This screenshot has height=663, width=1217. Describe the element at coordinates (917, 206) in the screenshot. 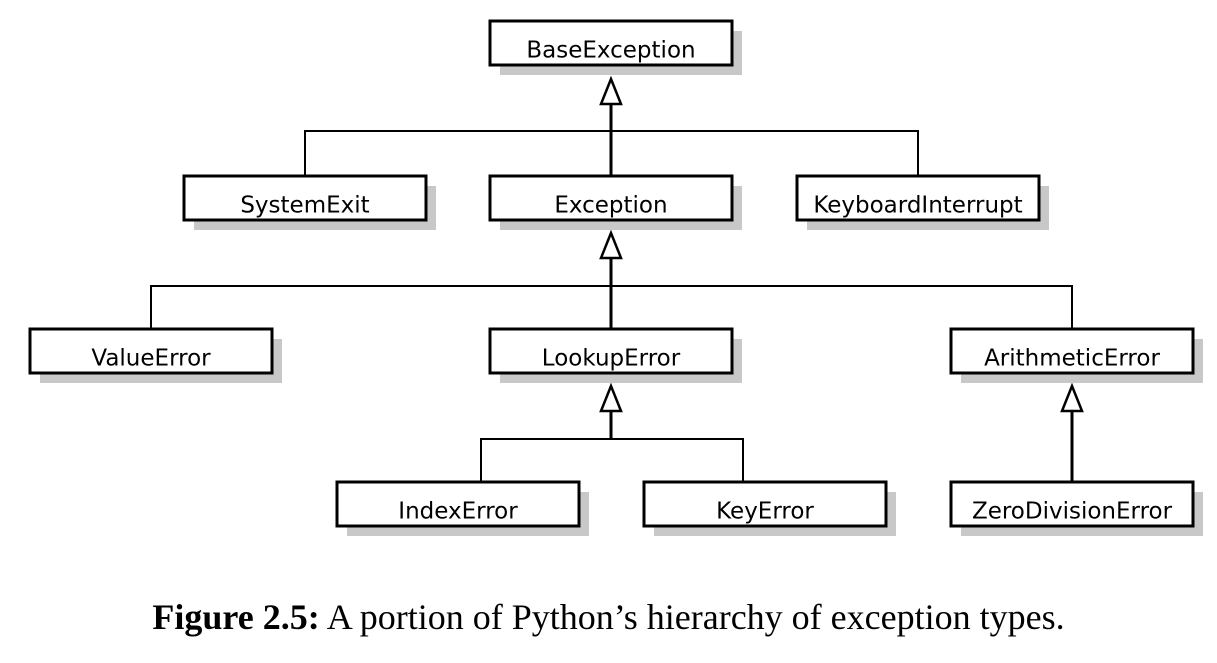

I see `node-label: KeyboardInterrupt` at that location.